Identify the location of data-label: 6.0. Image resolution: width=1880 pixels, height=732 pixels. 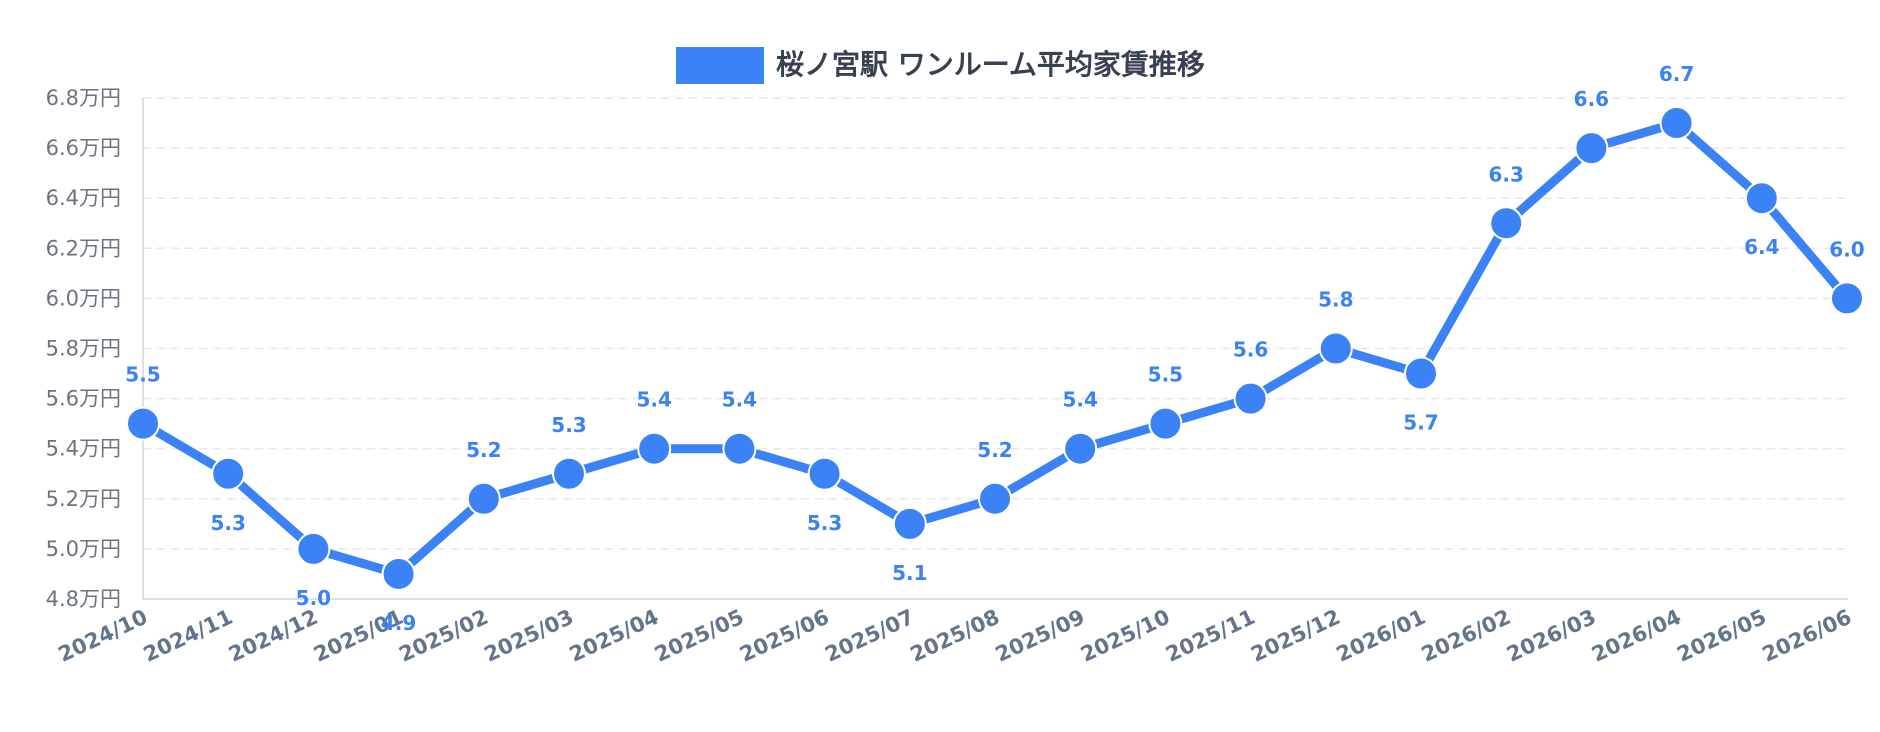
(1846, 249).